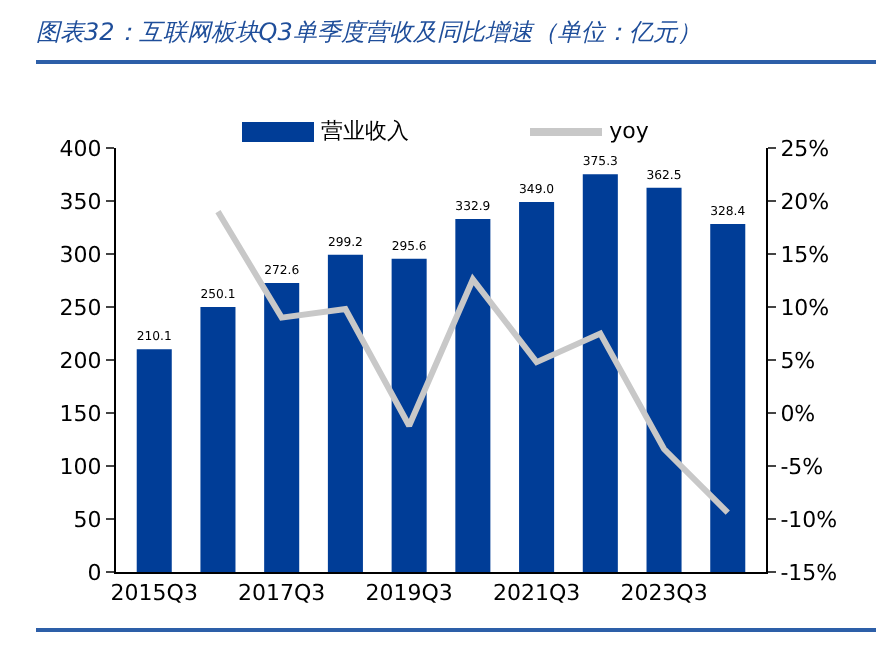  Describe the element at coordinates (80, 307) in the screenshot. I see `y-tick-label: 250` at that location.